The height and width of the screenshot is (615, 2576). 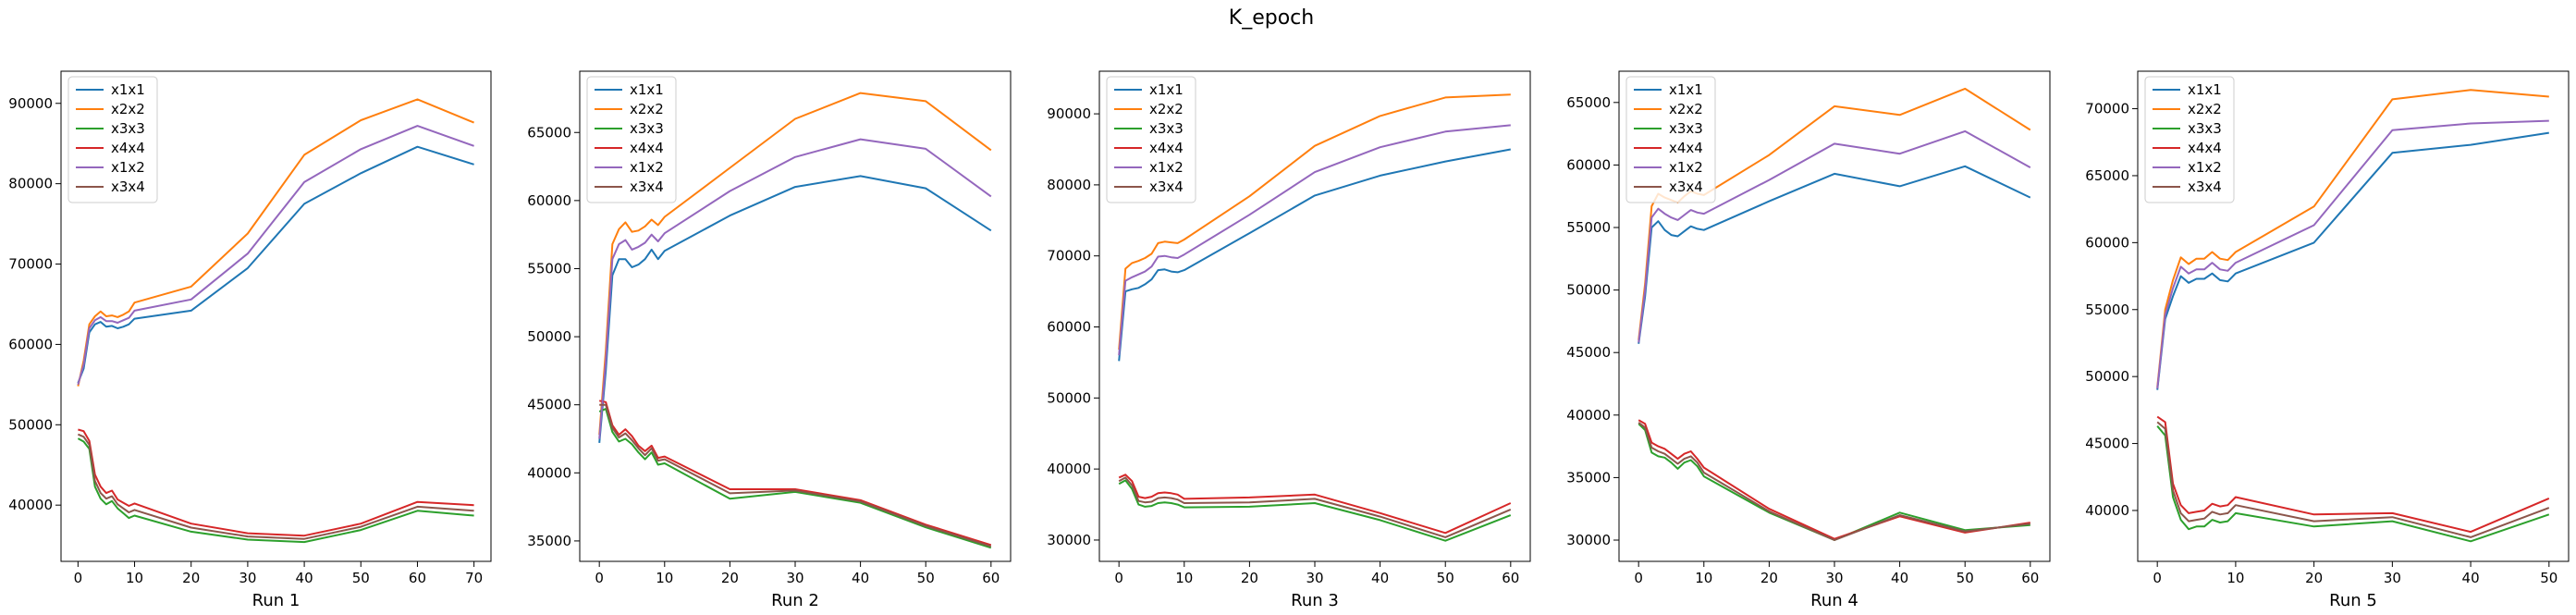 What do you see at coordinates (1271, 18) in the screenshot?
I see `figure-title: K_epoch` at bounding box center [1271, 18].